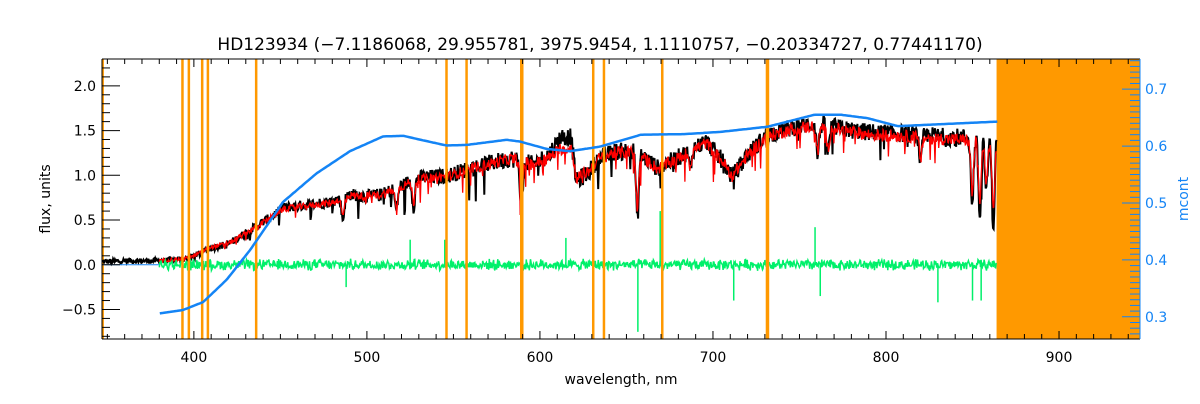 This screenshot has height=404, width=1200. I want to click on y-tick-label: 1.0, so click(85, 176).